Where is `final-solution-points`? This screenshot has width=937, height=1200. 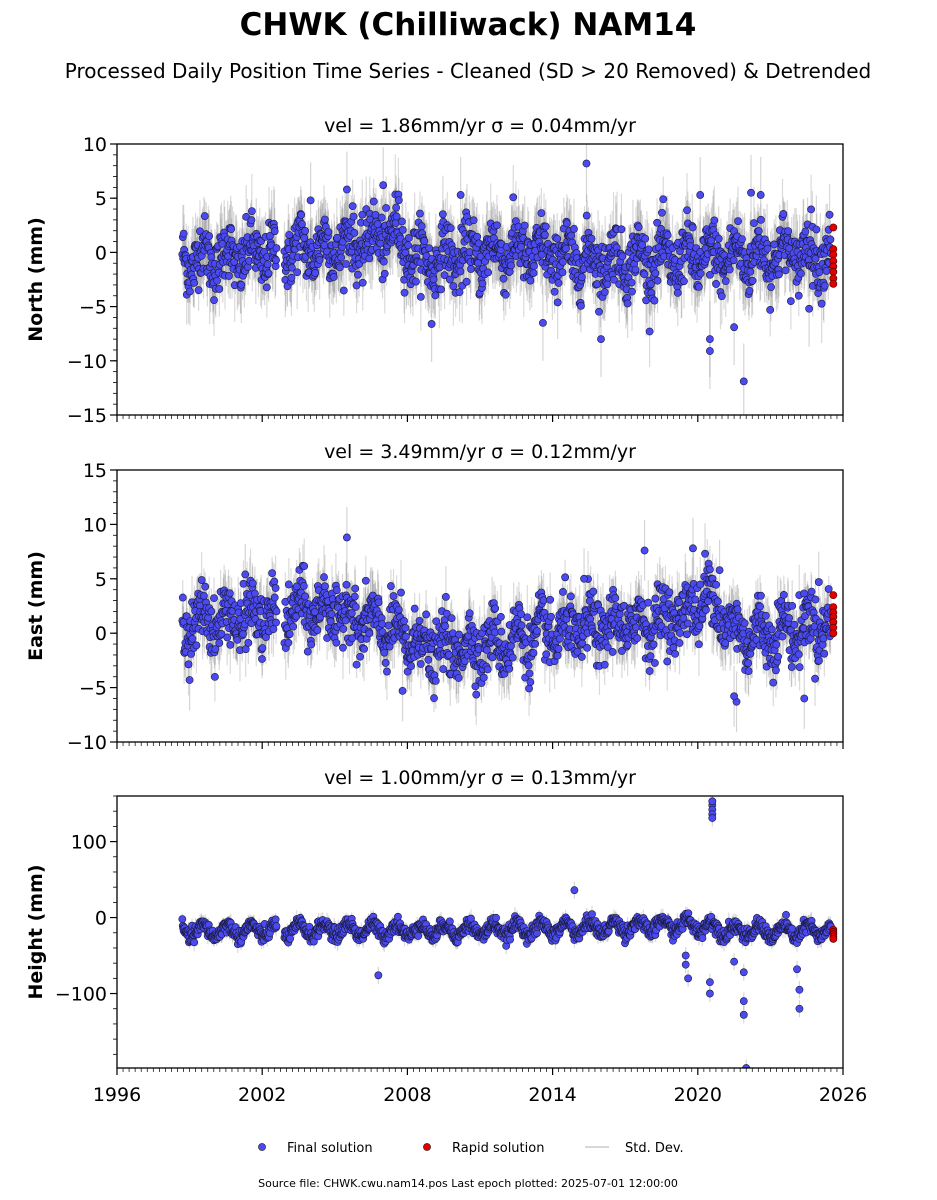
final-solution-points is located at coordinates (506, 619).